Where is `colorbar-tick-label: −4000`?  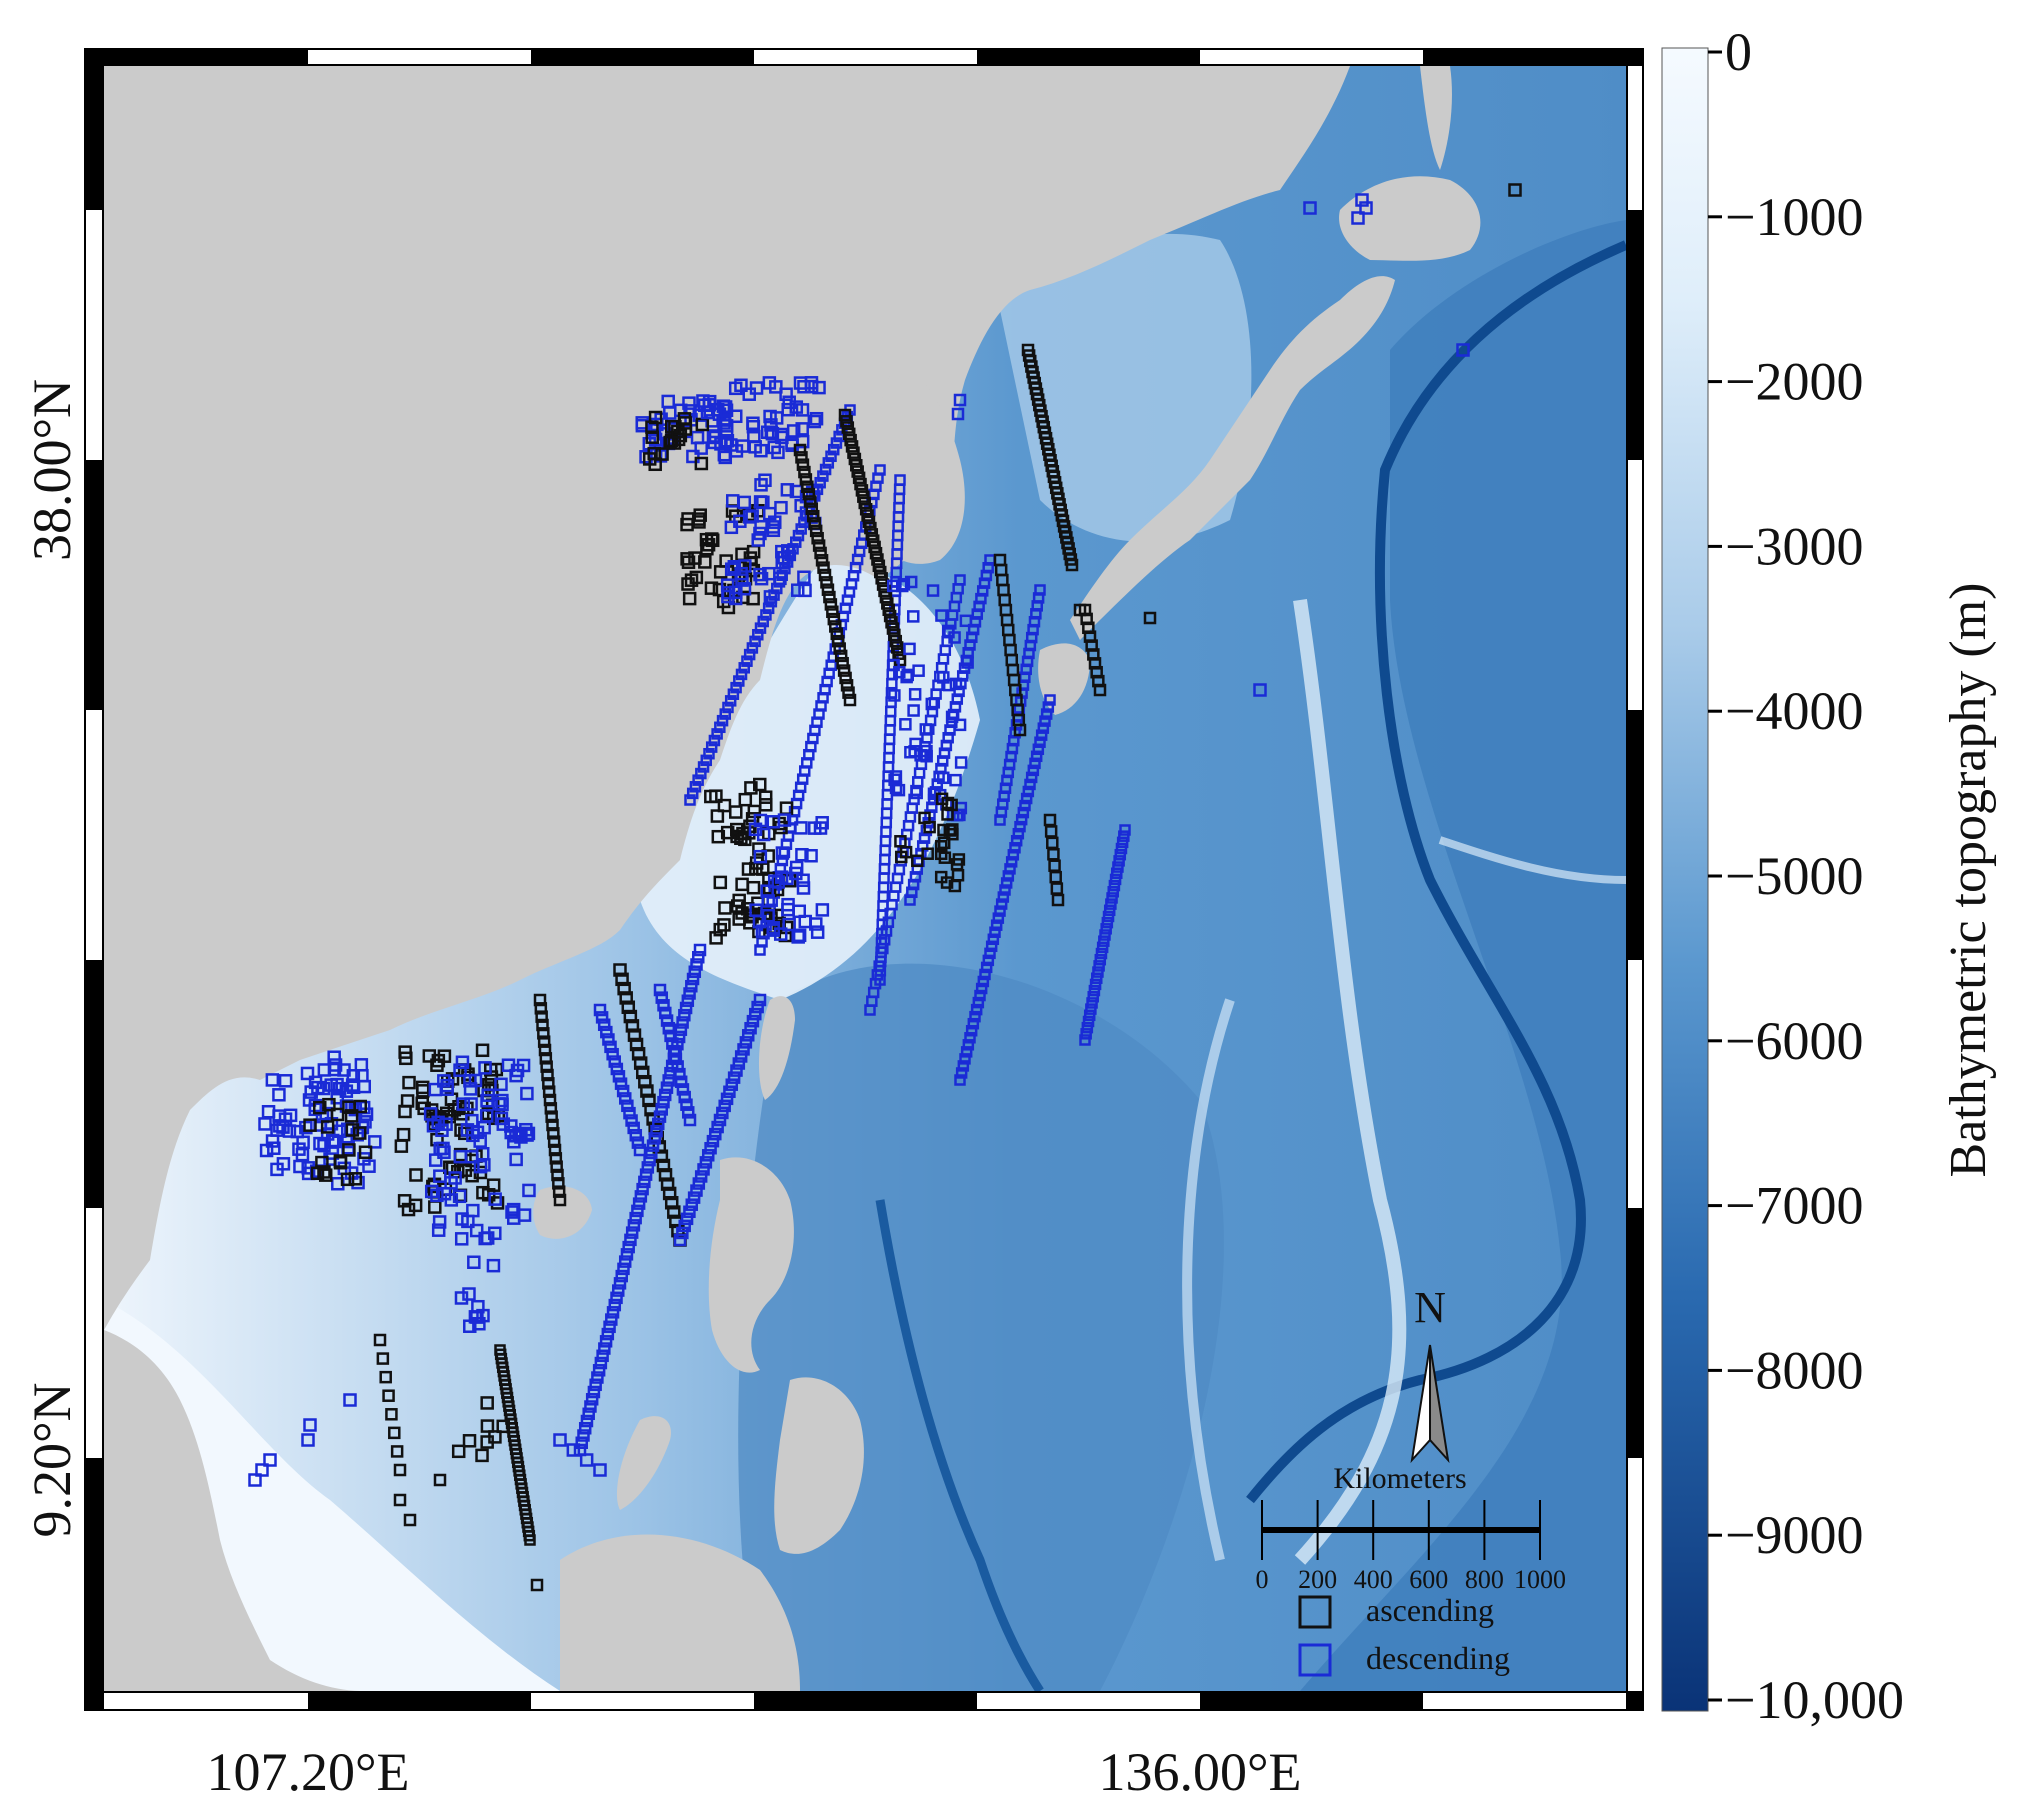 colorbar-tick-label: −4000 is located at coordinates (1794, 711).